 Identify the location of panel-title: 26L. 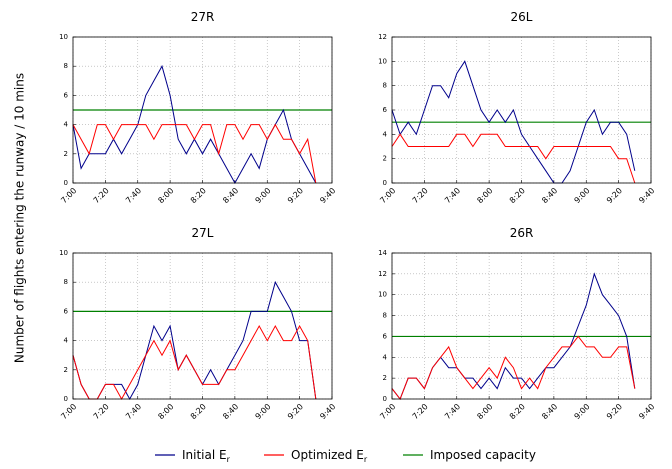
(522, 17).